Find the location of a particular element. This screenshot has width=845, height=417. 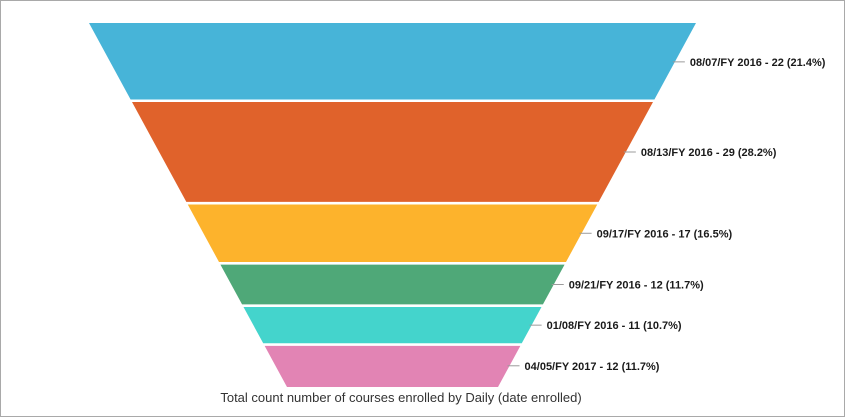

slice-label-3: 09/17/FY 2016 - 17 (16.5%) is located at coordinates (665, 234).